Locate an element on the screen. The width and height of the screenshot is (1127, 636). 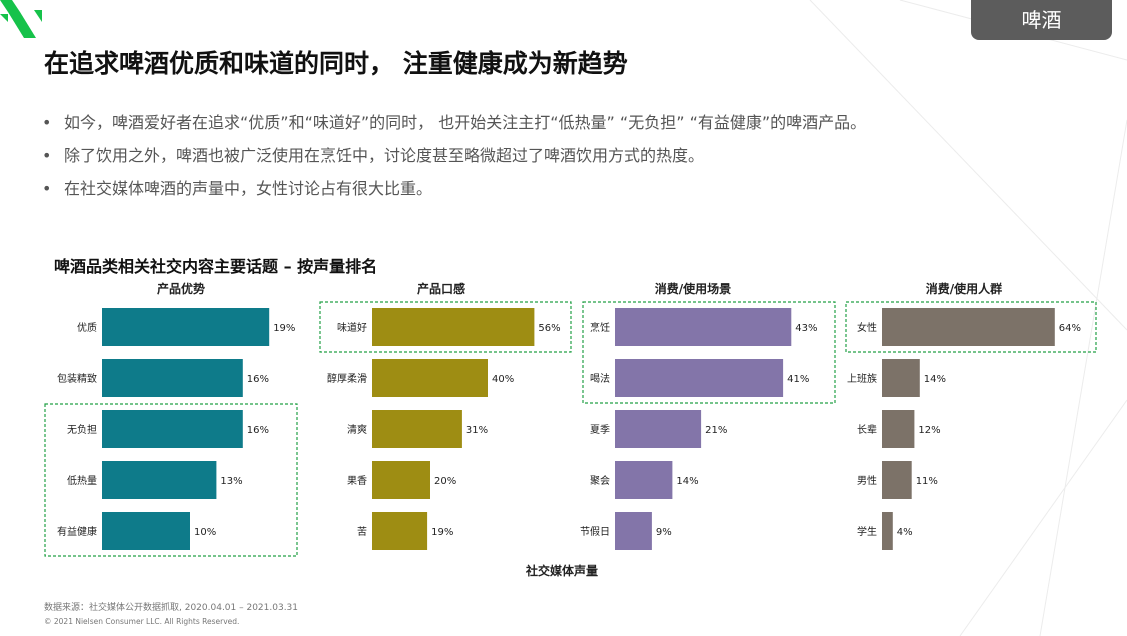
category-label: 味道好 is located at coordinates (352, 327).